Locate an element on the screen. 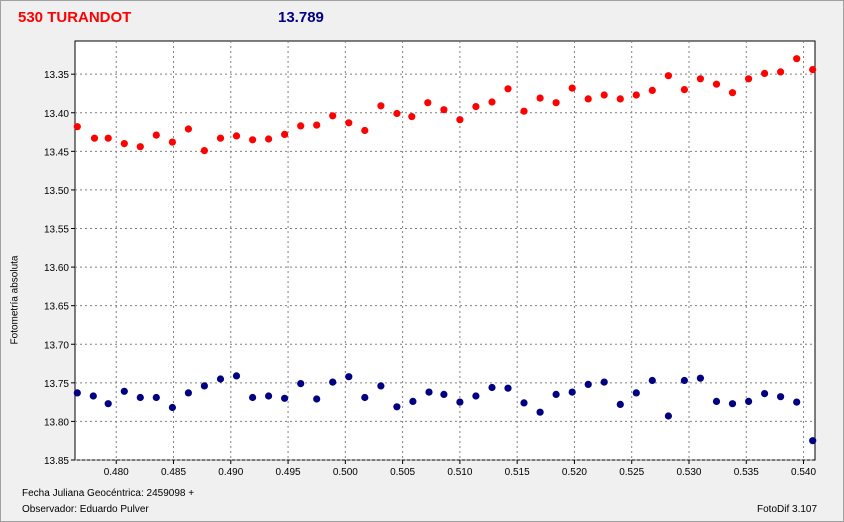 The width and height of the screenshot is (844, 522). x-tick-label: 0.540 is located at coordinates (803, 472).